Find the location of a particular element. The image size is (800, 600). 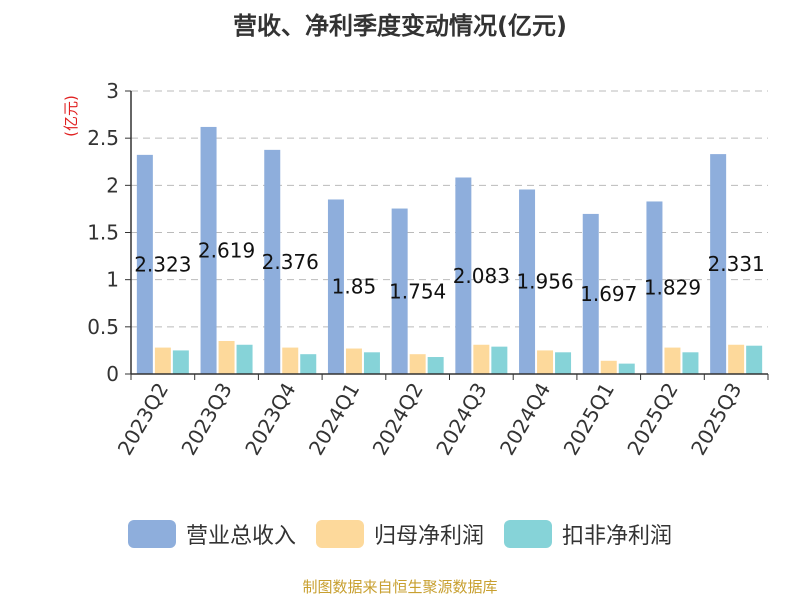

y-tick-label: 2 is located at coordinates (112, 185).